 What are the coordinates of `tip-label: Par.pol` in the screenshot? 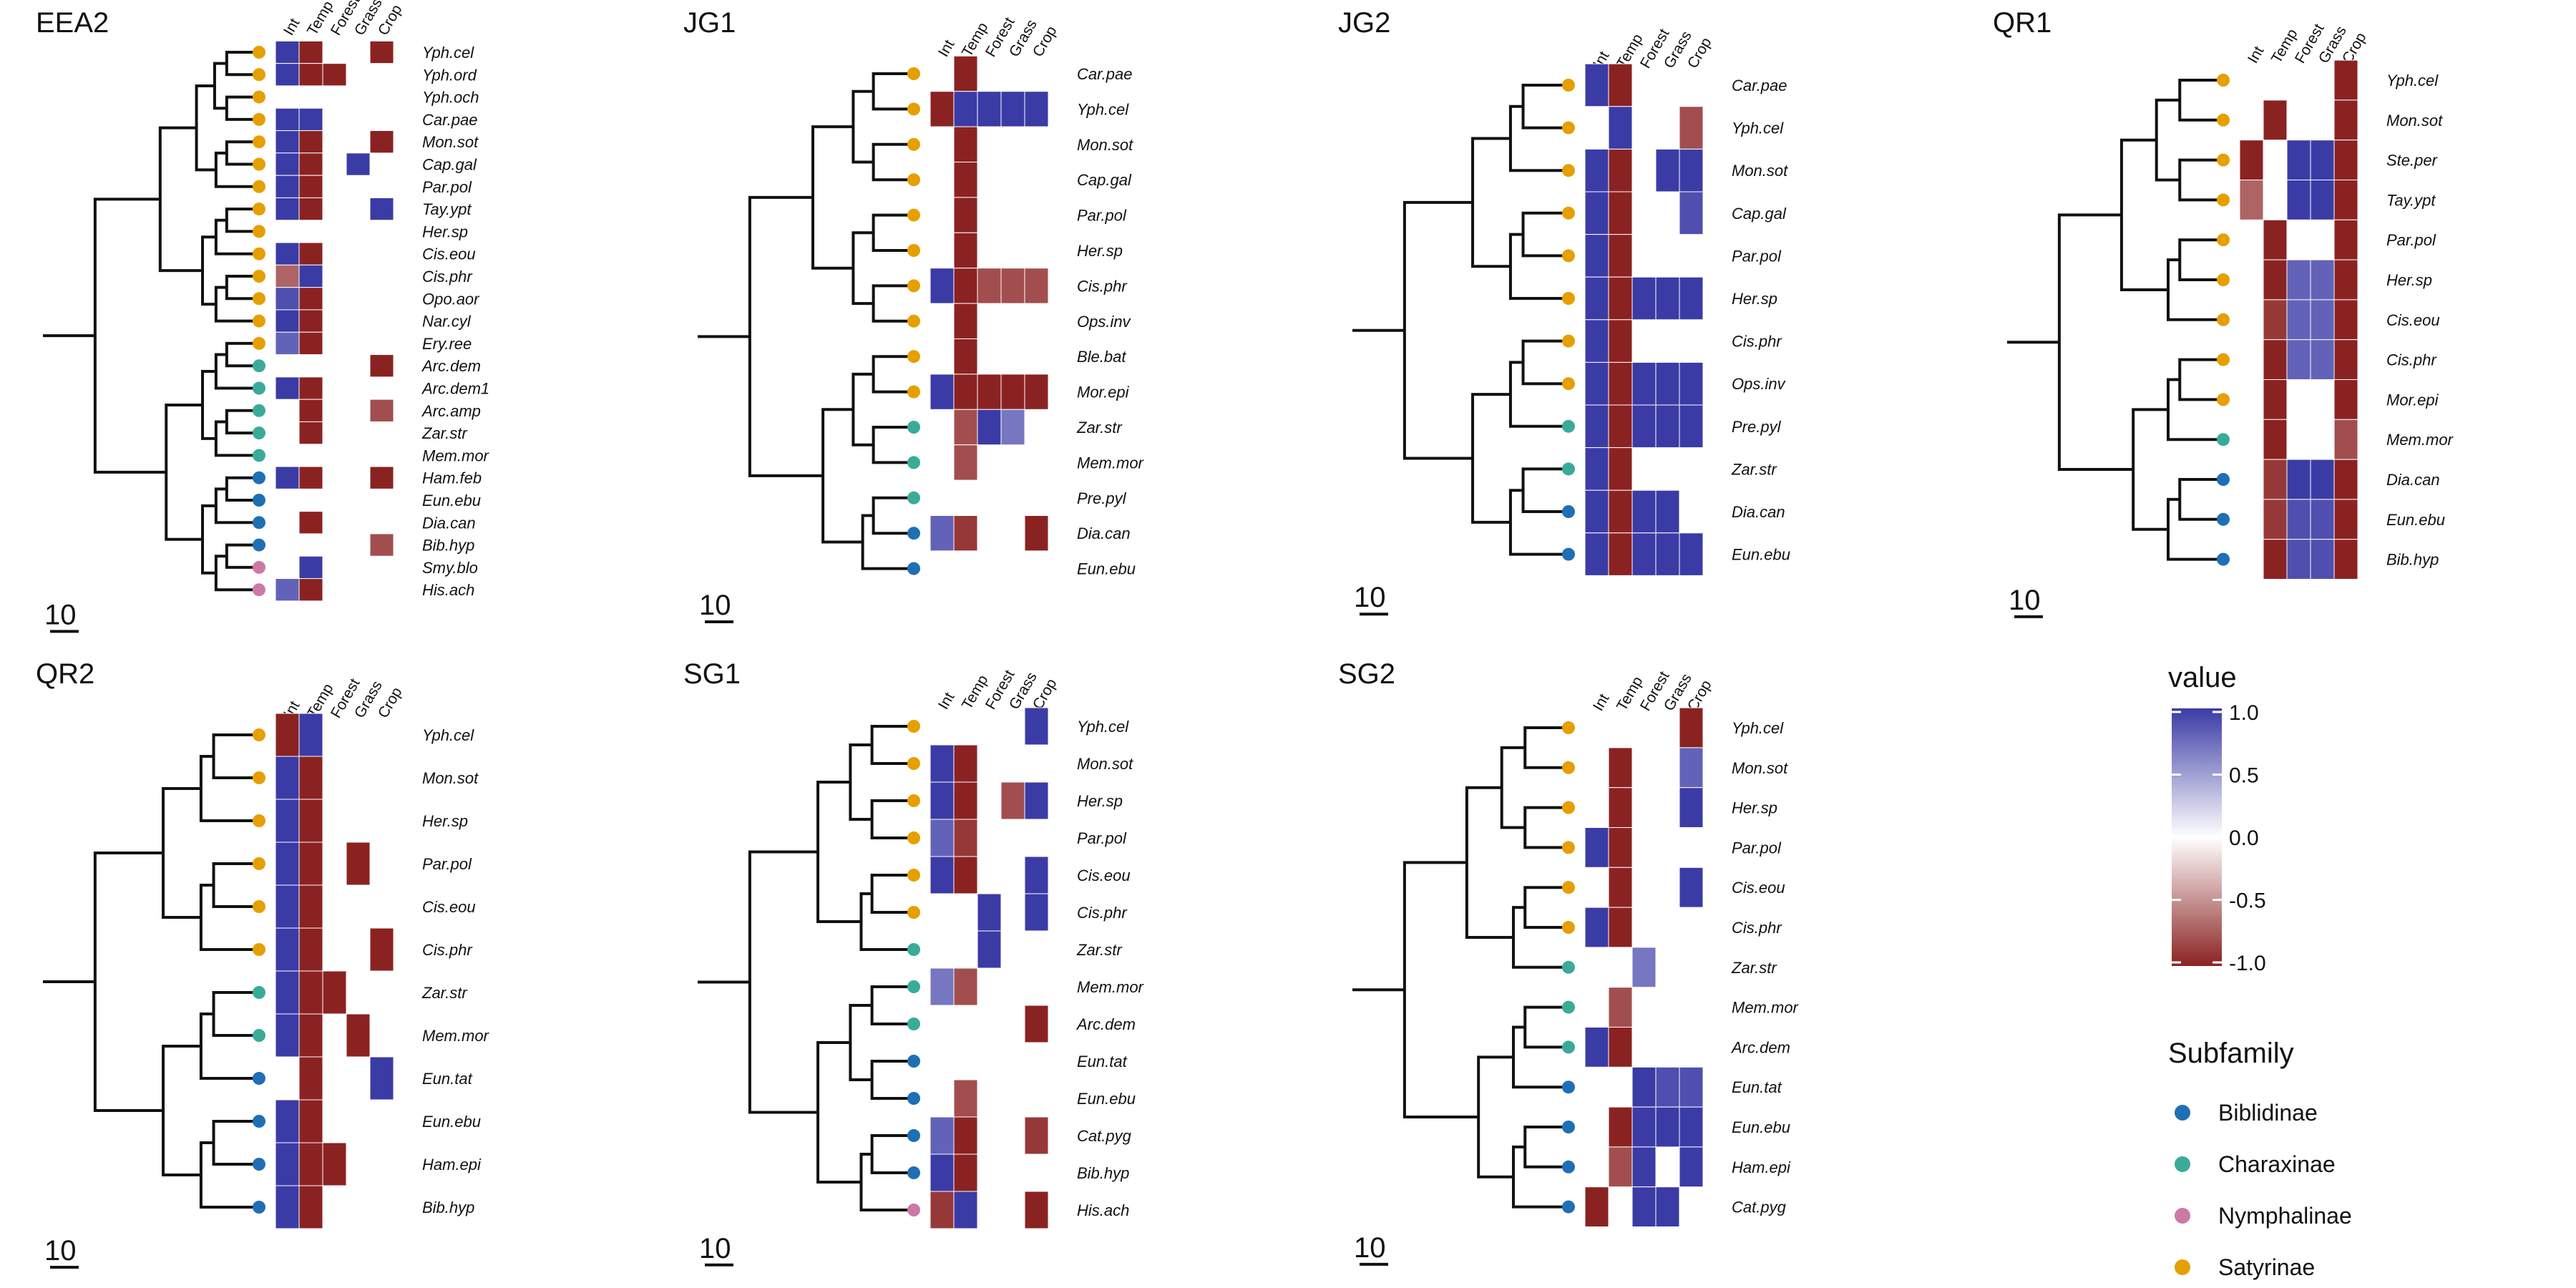 It's located at (1757, 848).